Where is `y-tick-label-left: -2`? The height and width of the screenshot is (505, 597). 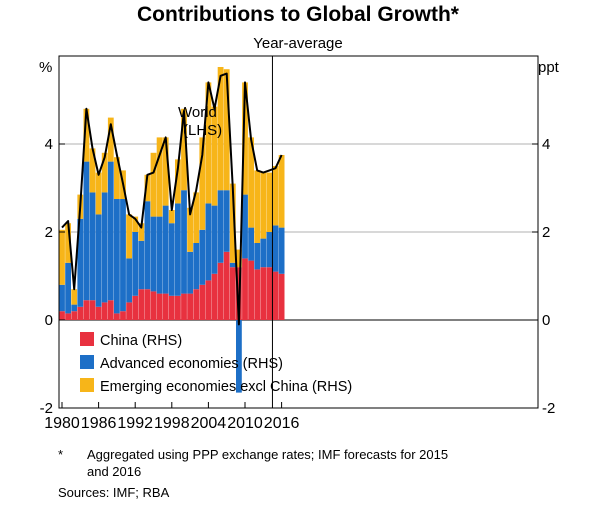 y-tick-label-left: -2 is located at coordinates (46, 408).